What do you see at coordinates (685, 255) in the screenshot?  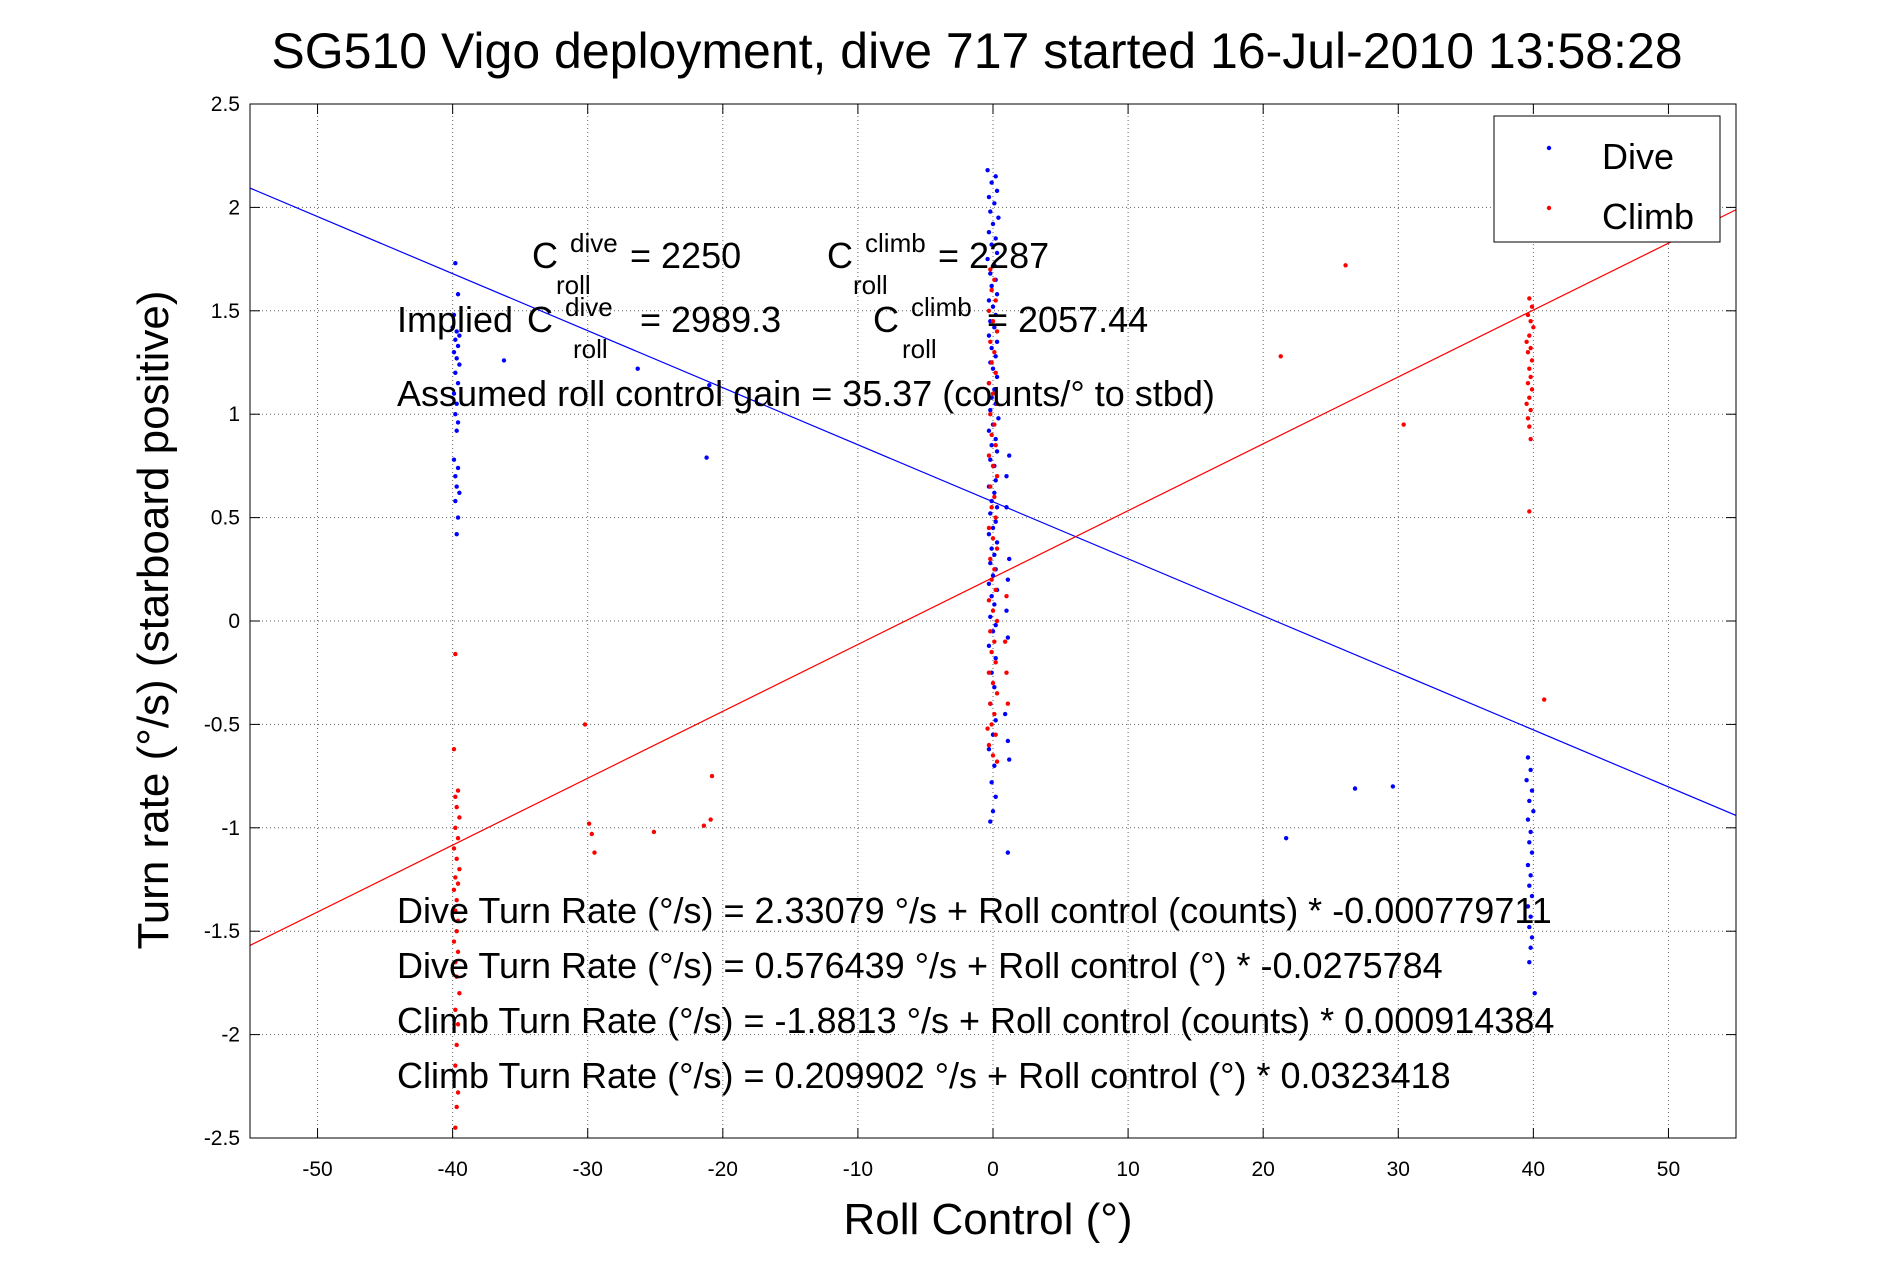 I see `c-roll-dive-value: = 2250` at bounding box center [685, 255].